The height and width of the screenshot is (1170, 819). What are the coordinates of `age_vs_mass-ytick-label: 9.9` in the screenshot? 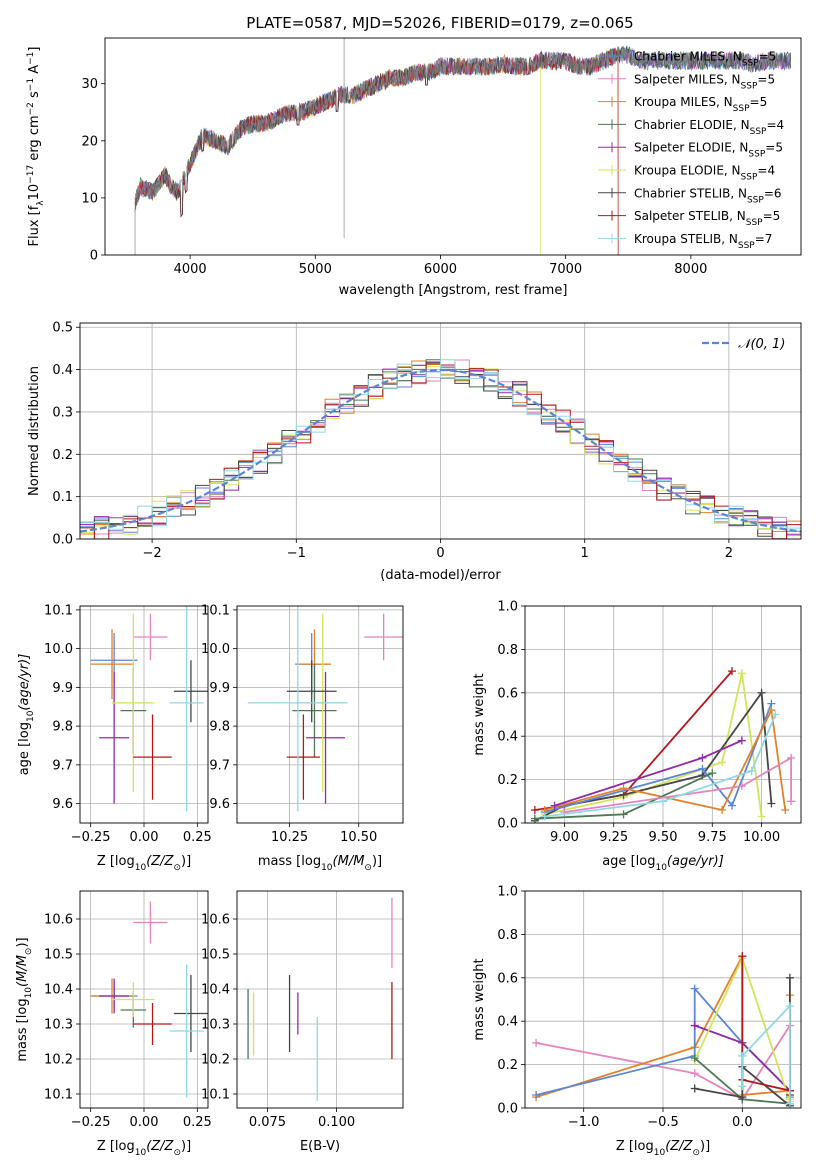 It's located at (219, 688).